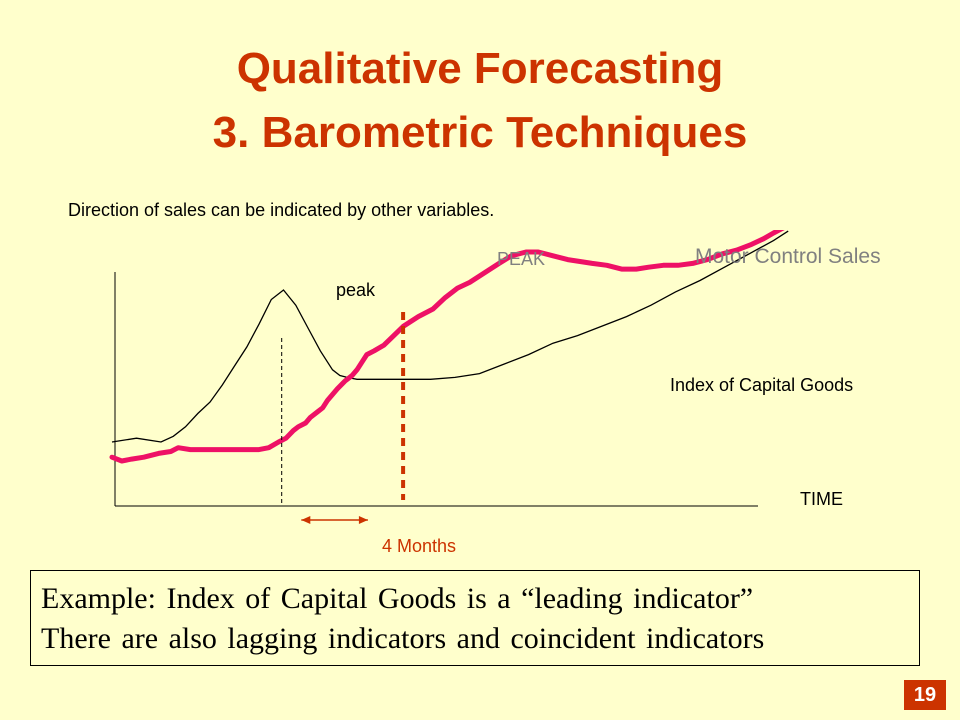  Describe the element at coordinates (356, 290) in the screenshot. I see `index-peak-label: peak` at that location.